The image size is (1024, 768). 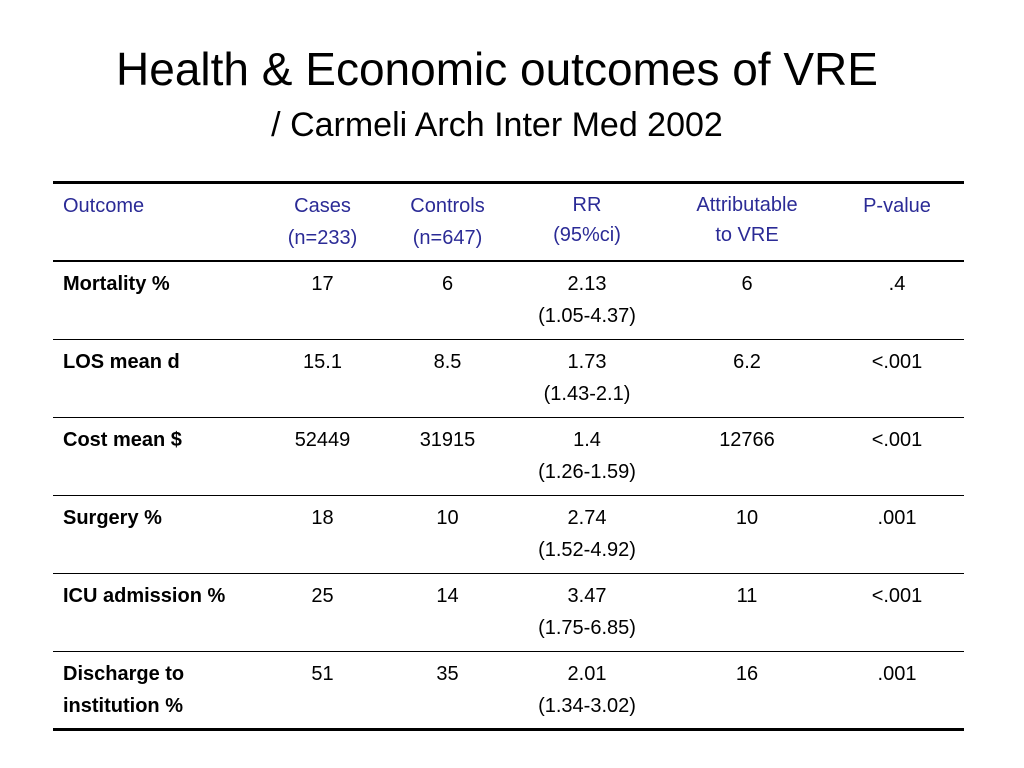 I want to click on cell-cases: 52449, so click(x=322, y=439).